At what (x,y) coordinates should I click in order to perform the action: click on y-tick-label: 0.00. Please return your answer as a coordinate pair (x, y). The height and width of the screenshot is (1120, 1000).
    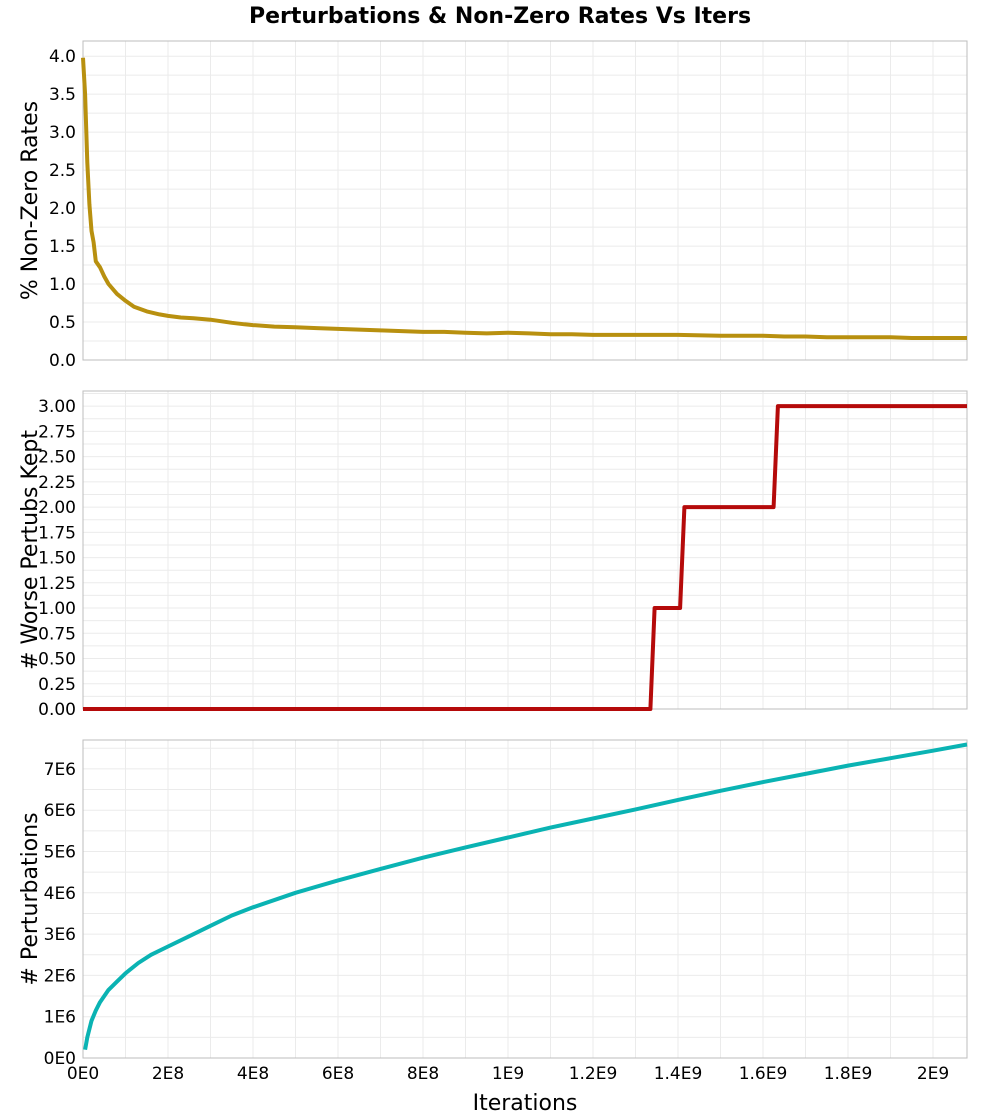
    Looking at the image, I should click on (57, 710).